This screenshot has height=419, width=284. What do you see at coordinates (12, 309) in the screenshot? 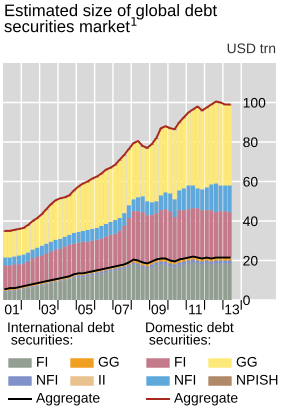
I see `x-tick-label: 01` at bounding box center [12, 309].